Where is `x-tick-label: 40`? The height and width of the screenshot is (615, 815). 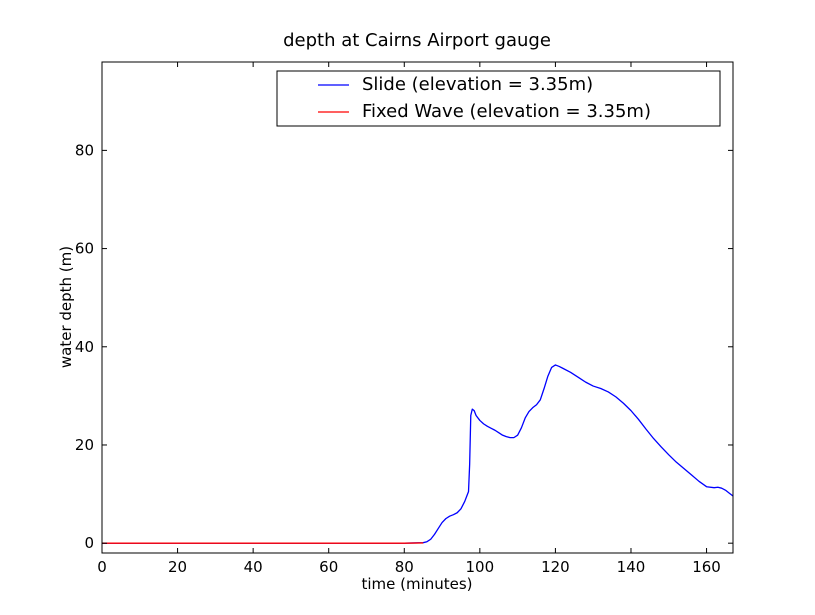 x-tick-label: 40 is located at coordinates (253, 567).